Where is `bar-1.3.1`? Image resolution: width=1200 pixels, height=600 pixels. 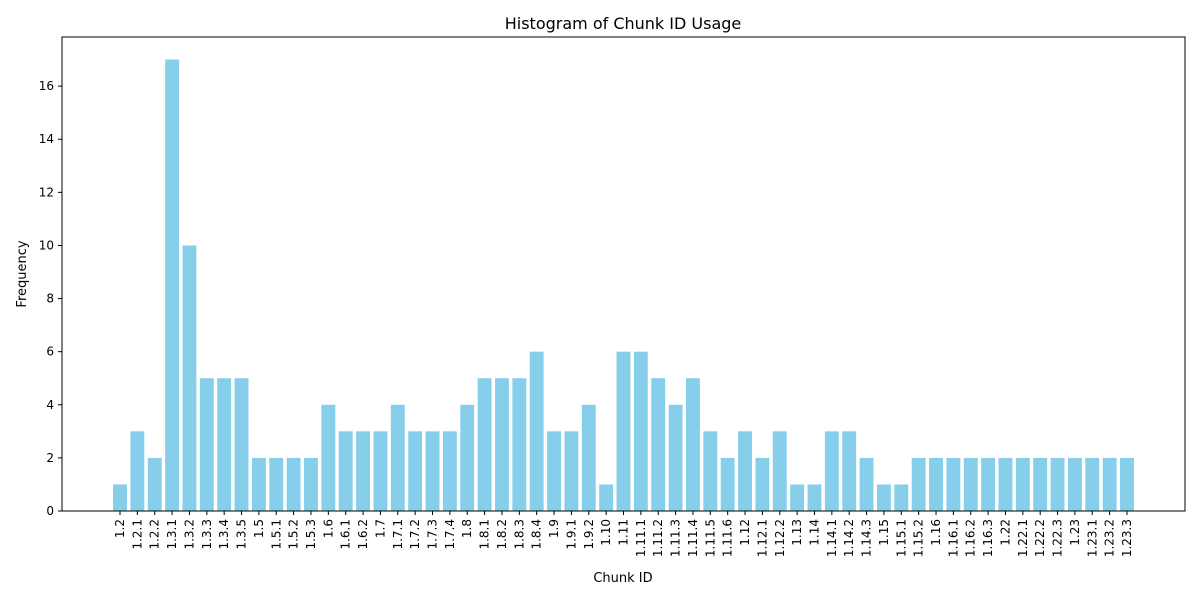 bar-1.3.1 is located at coordinates (172, 285).